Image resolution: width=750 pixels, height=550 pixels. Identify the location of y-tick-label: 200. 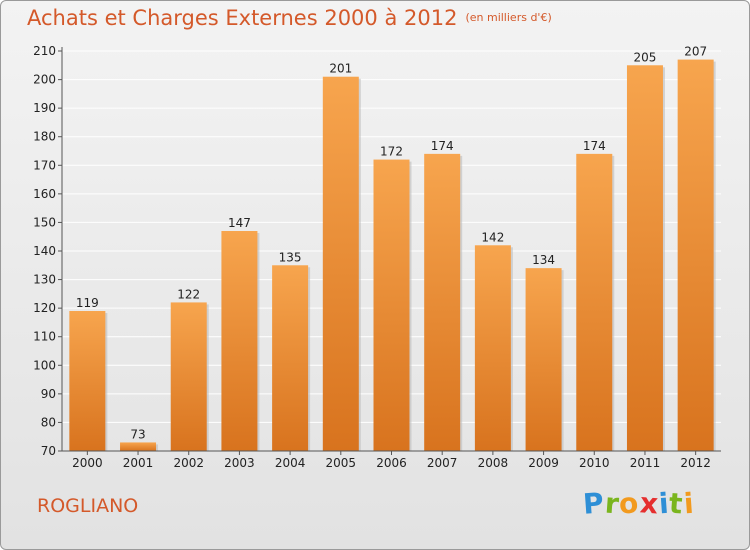
(44, 80).